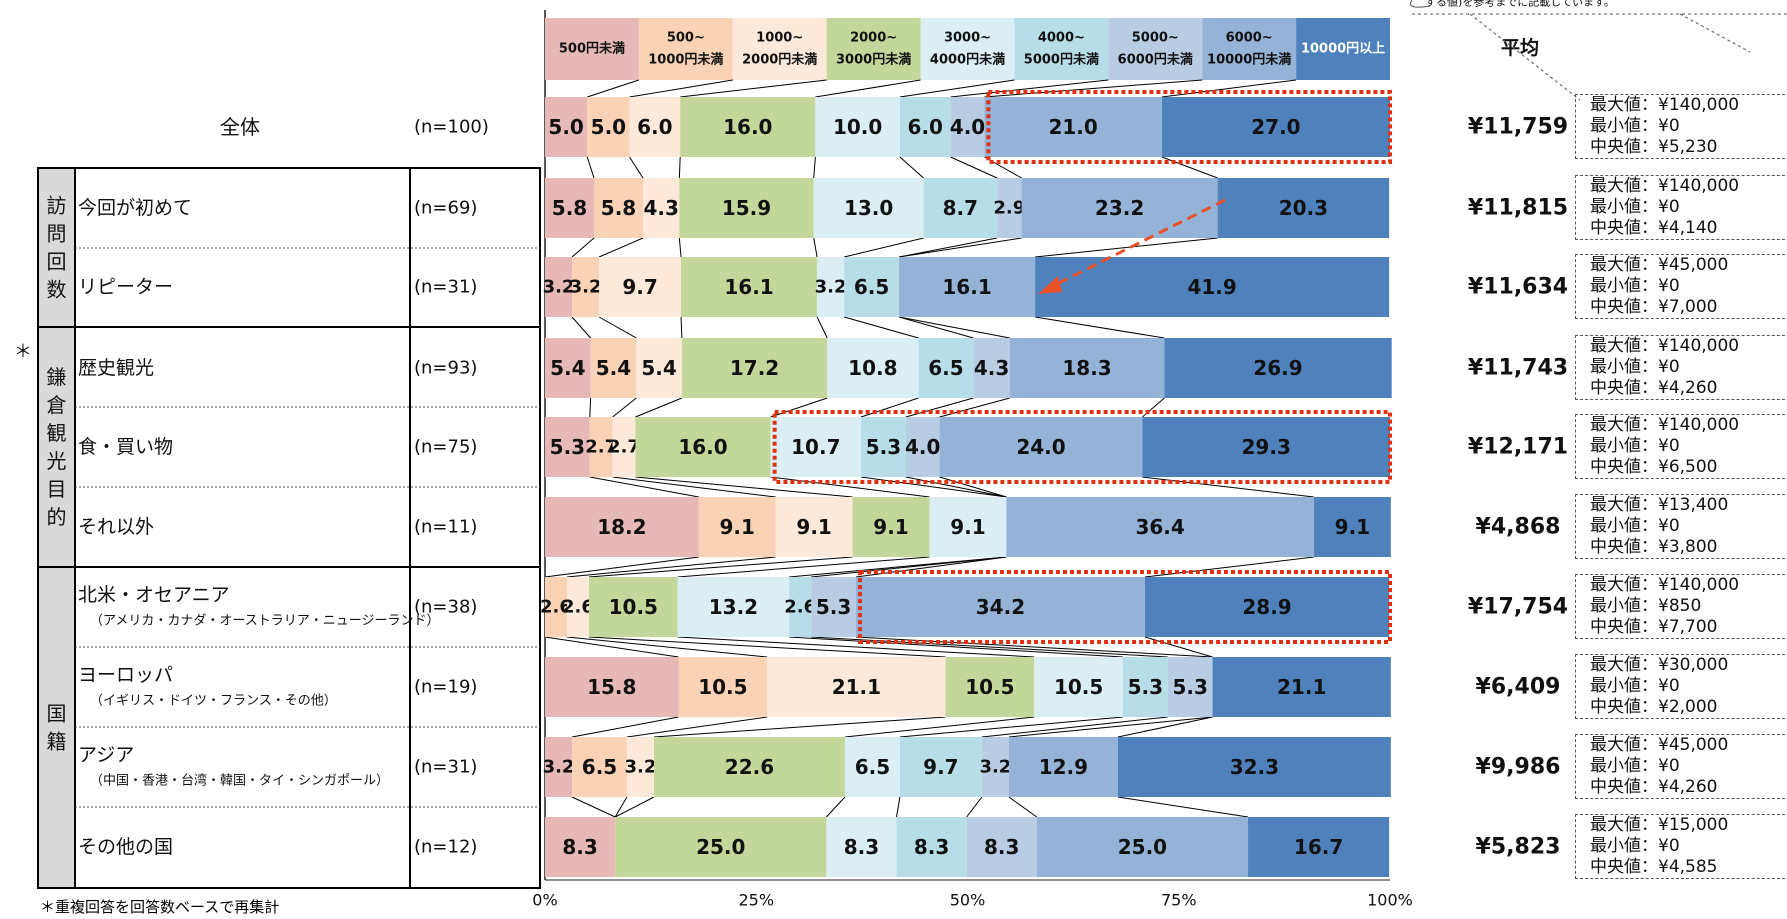  I want to click on row-label: 歴史観光, so click(116, 368).